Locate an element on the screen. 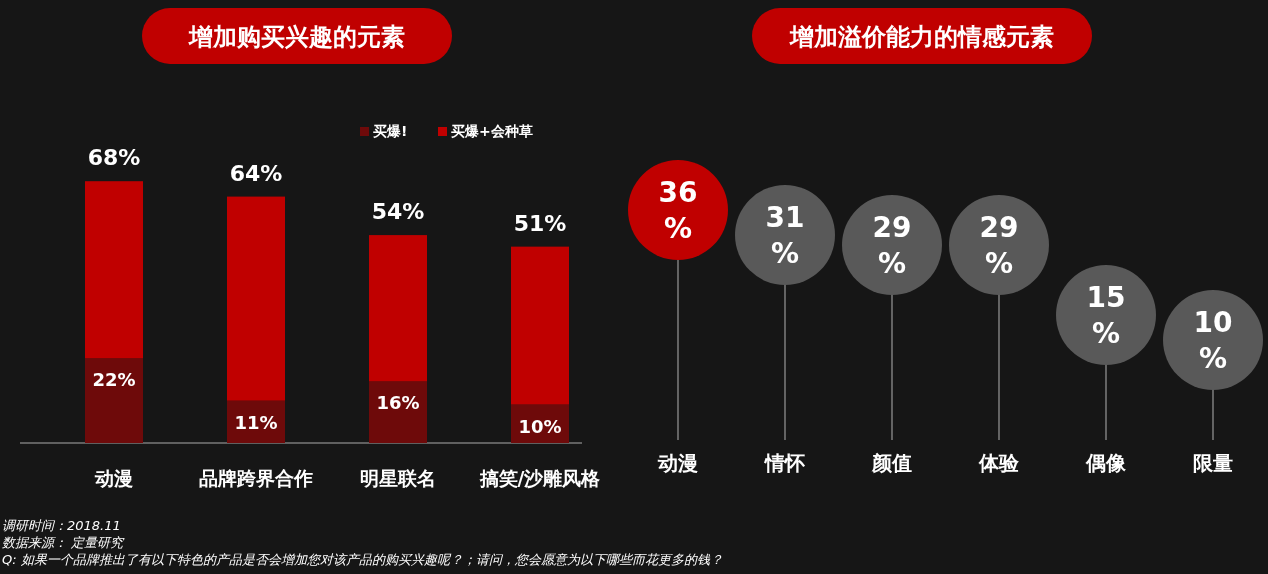 This screenshot has width=1268, height=574. data-label: 11% is located at coordinates (256, 422).